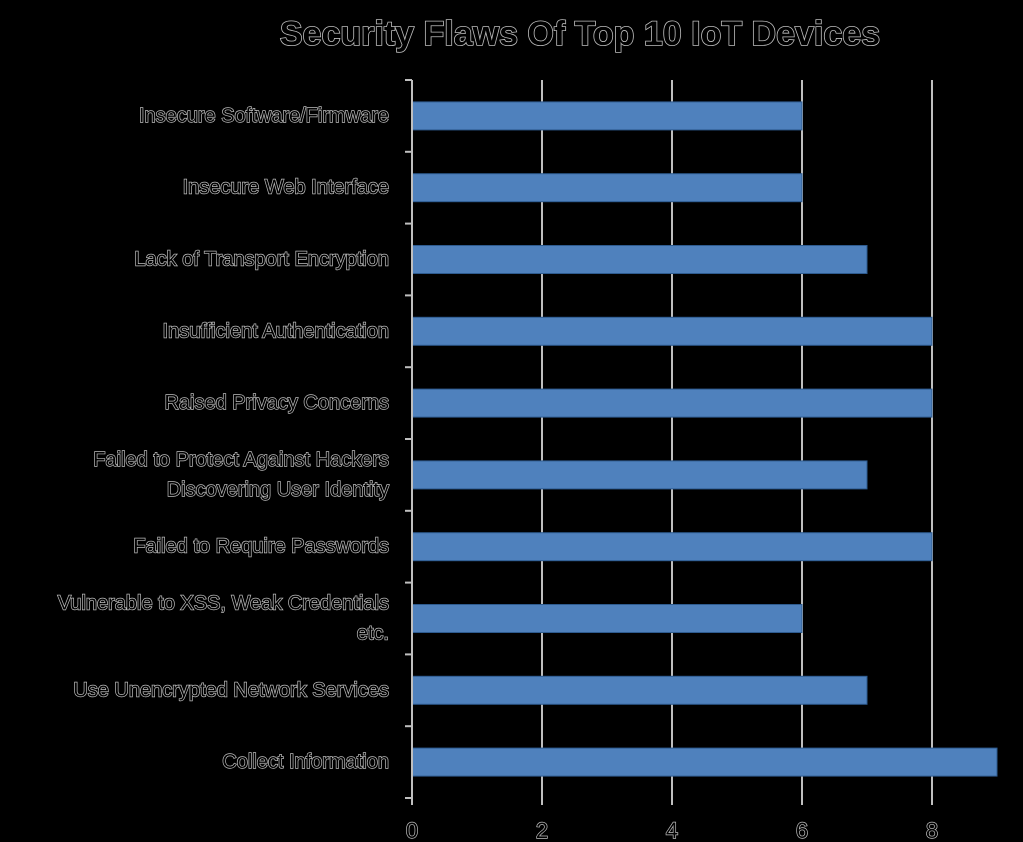  Describe the element at coordinates (276, 331) in the screenshot. I see `category-label: Insufficient Authentication` at that location.